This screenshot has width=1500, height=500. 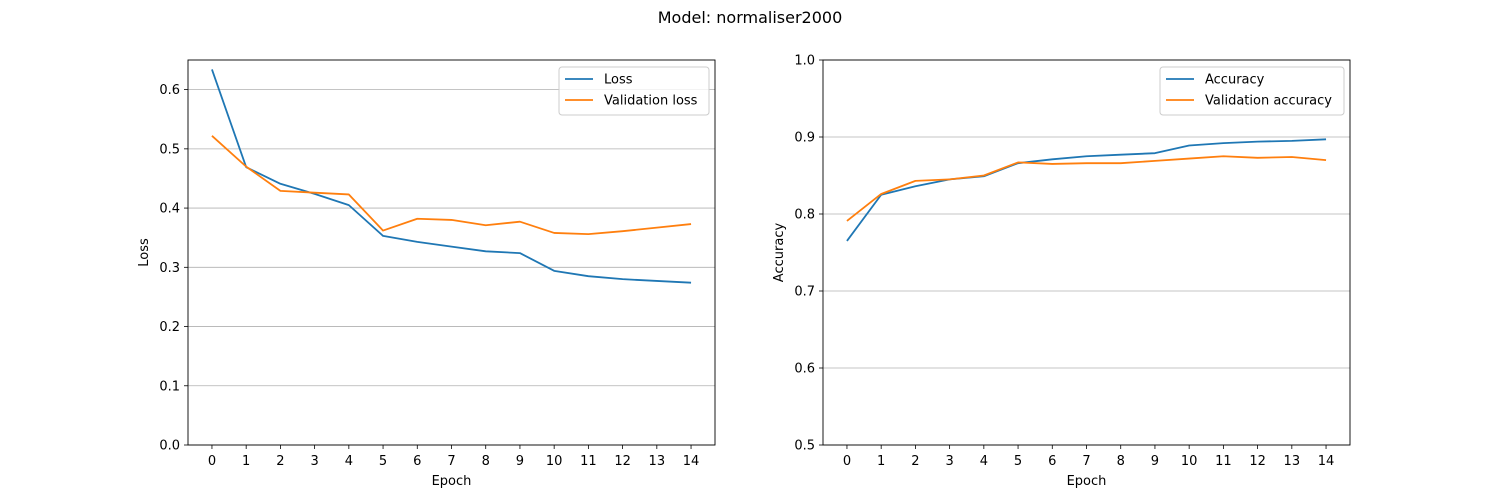 I want to click on chart-2-xtick-label: 10, so click(x=1189, y=461).